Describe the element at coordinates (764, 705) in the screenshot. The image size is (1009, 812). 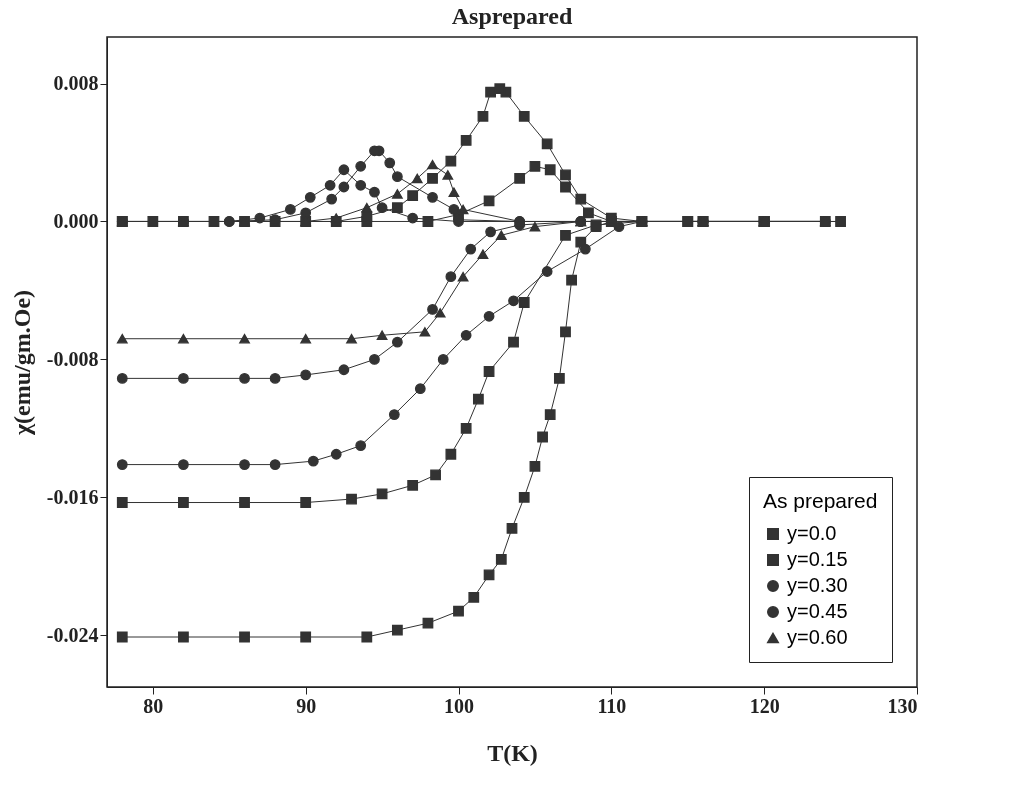
I see `x-tick-label: 120` at that location.